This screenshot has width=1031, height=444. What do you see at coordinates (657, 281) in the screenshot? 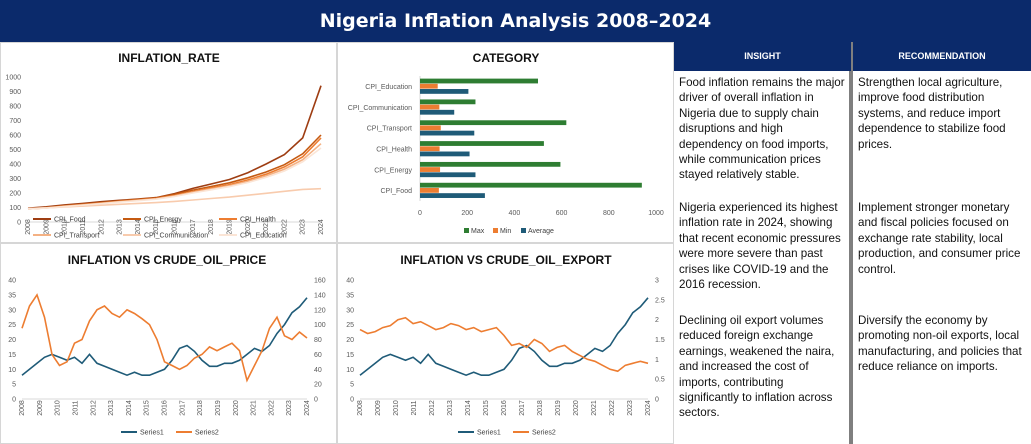
I see `y2-tick-label: 3` at bounding box center [657, 281].